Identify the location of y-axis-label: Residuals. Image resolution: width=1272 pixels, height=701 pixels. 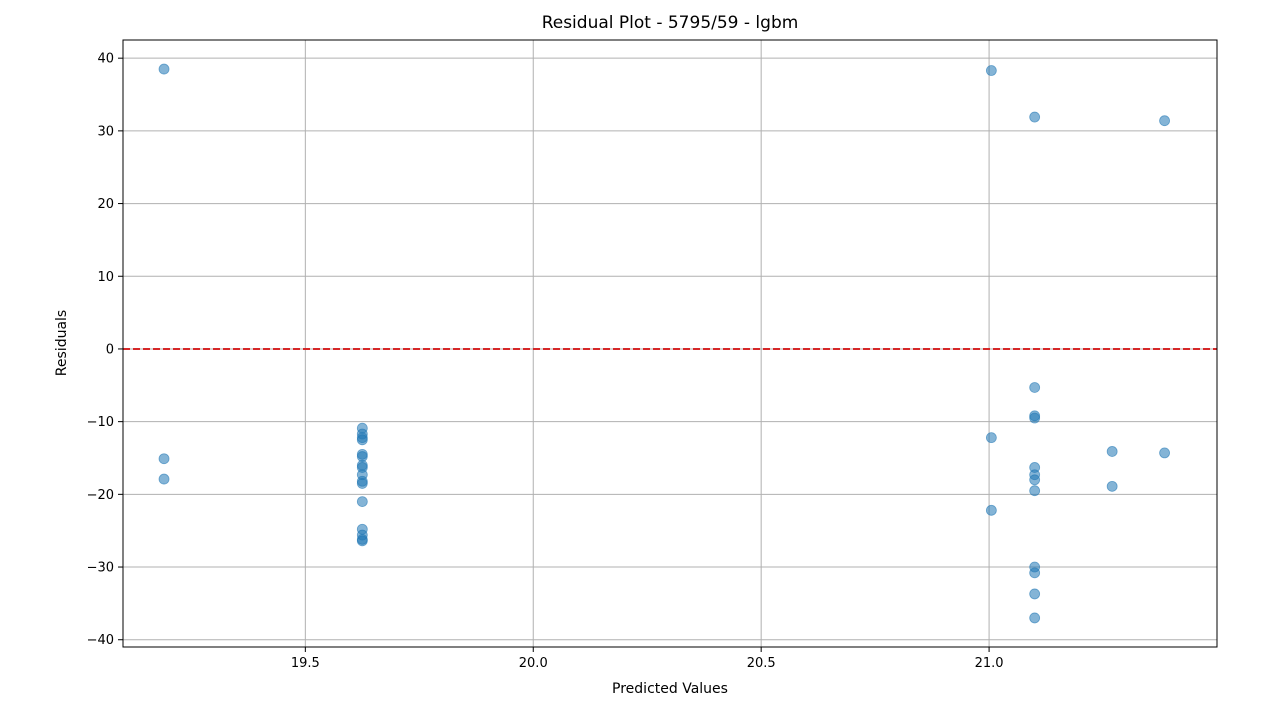
(62, 343).